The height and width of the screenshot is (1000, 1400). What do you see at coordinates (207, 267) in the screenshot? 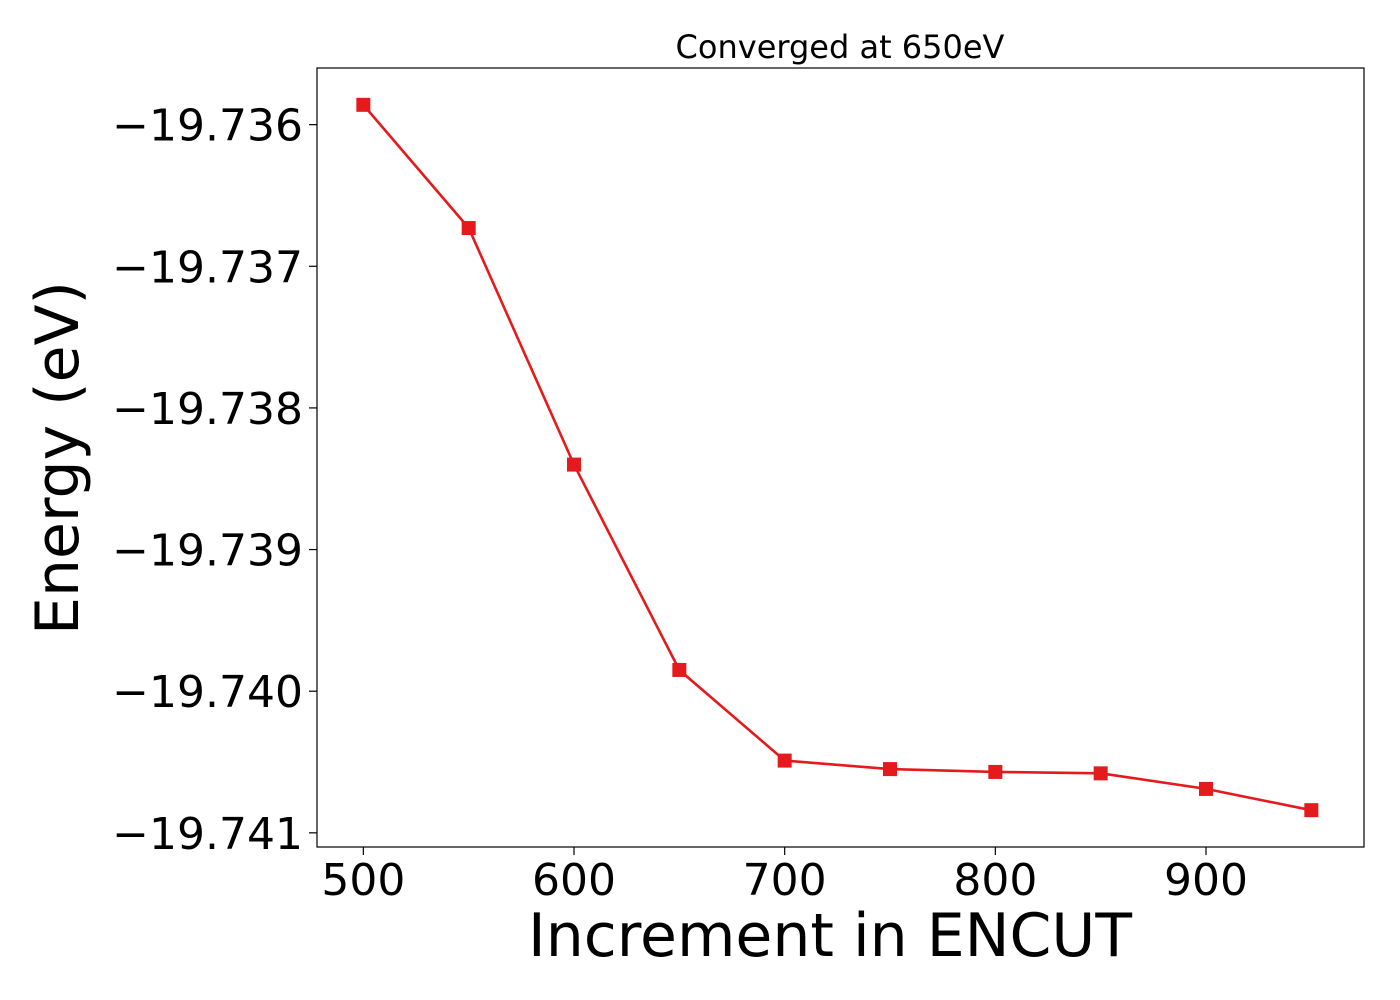
I see `y-tick-label: −19.737` at bounding box center [207, 267].